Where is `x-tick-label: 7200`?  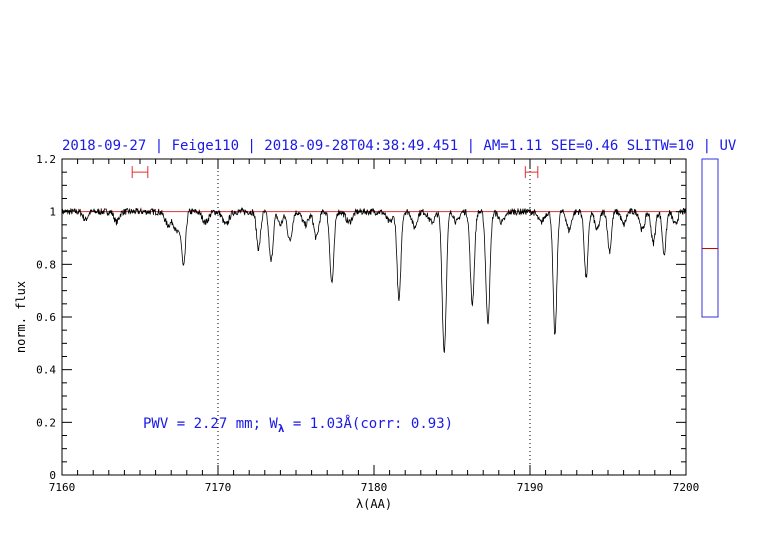
x-tick-label: 7200 is located at coordinates (686, 487).